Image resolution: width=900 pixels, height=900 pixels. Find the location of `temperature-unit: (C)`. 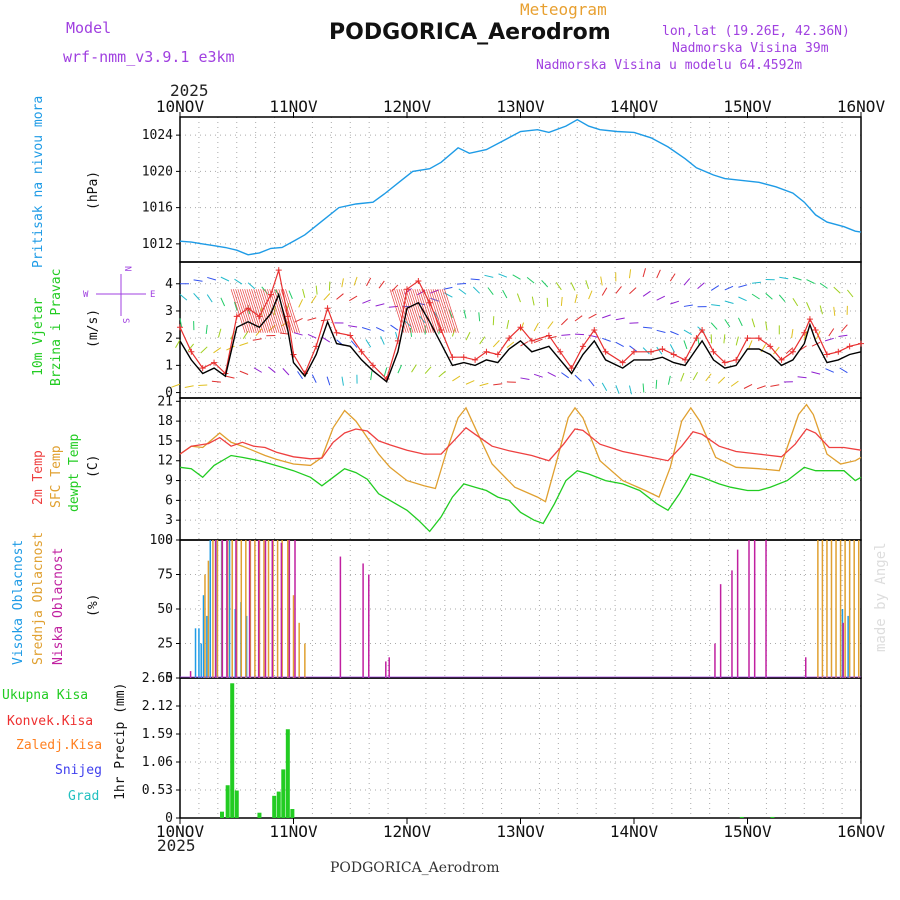

temperature-unit: (C) is located at coordinates (93, 466).